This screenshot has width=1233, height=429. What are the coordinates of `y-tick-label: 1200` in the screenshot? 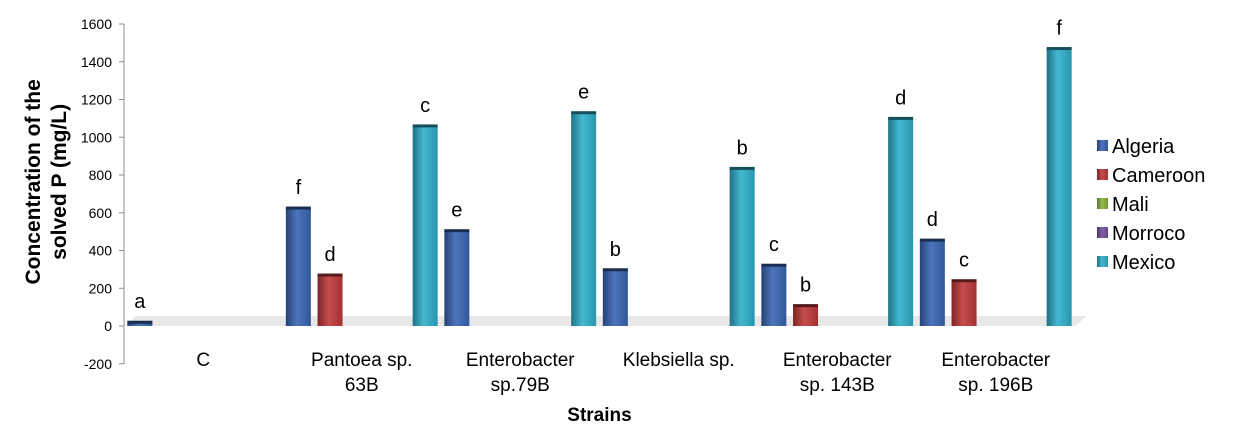 It's located at (96, 100).